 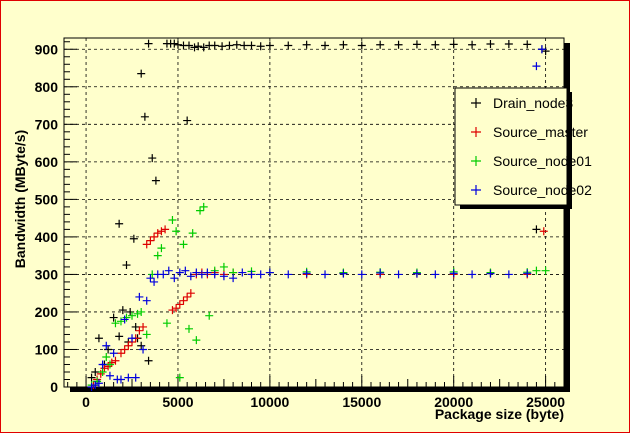 I want to click on x-tick-label: 0, so click(x=86, y=402).